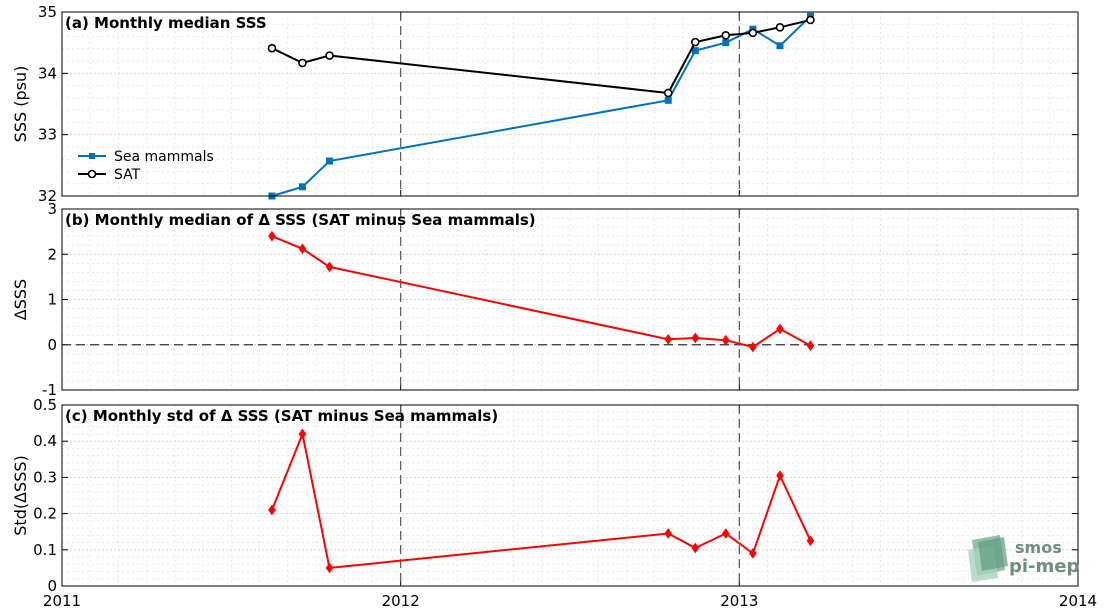 Image resolution: width=1106 pixels, height=612 pixels. What do you see at coordinates (45, 441) in the screenshot?
I see `ytick-label-c: 0.4` at bounding box center [45, 441].